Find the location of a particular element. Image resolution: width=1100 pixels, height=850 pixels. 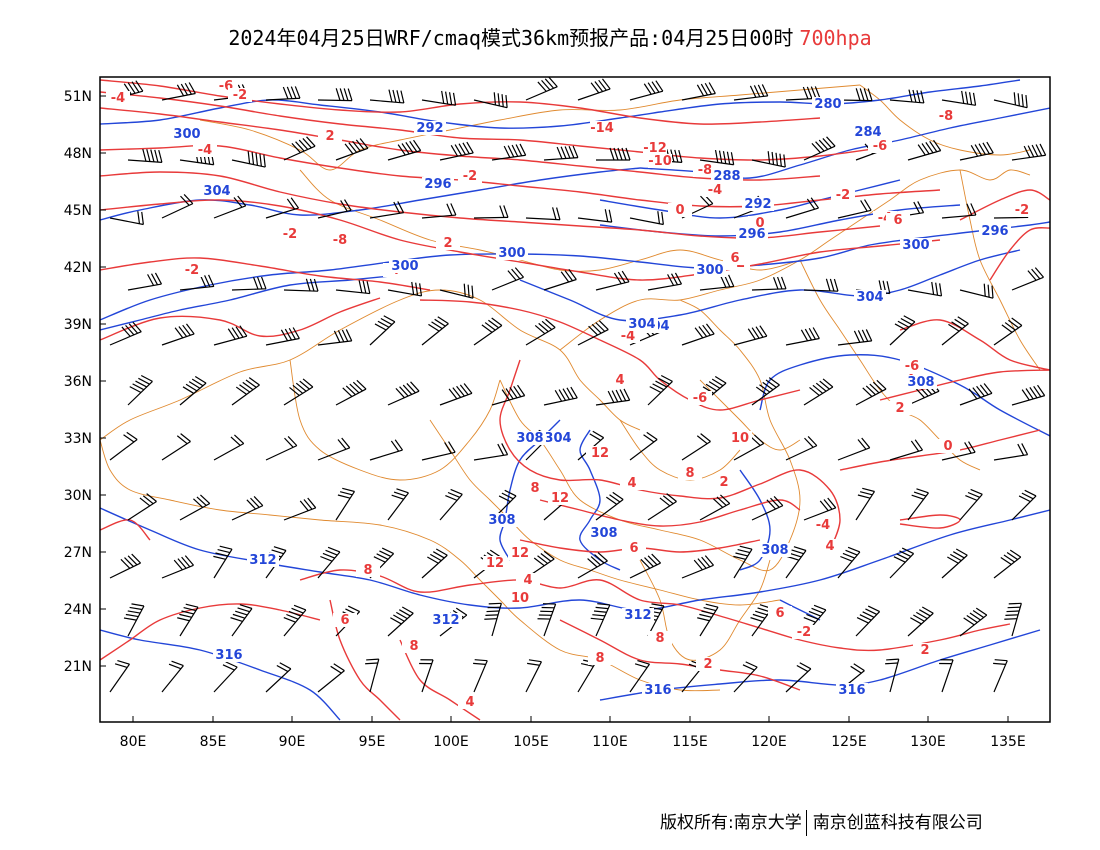

geopotential-label: 296 is located at coordinates (437, 184).